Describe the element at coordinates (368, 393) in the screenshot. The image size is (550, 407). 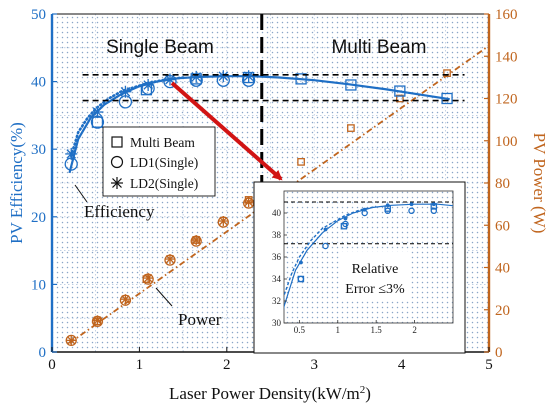
I see `x-axis-label-close: )` at that location.